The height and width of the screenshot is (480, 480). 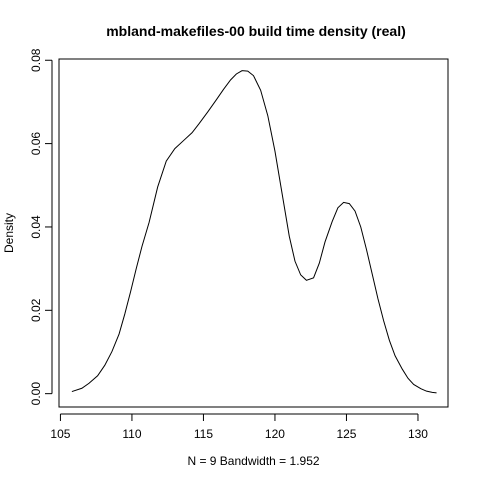 I want to click on x-tick-label: 130, so click(x=418, y=434).